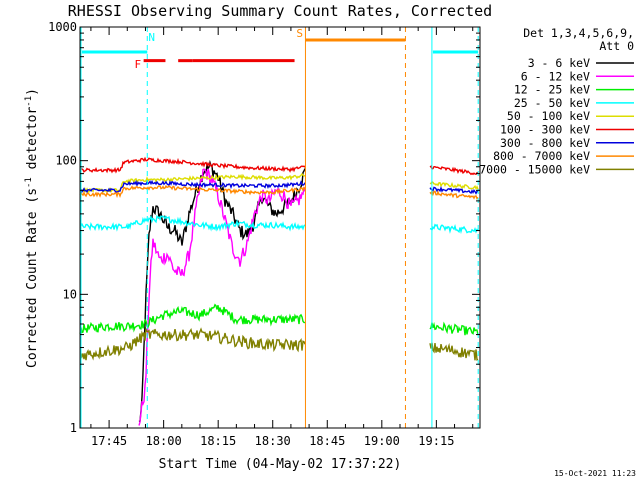 The image size is (640, 480). I want to click on y-axis-label-sup1: -1, so click(29, 182).